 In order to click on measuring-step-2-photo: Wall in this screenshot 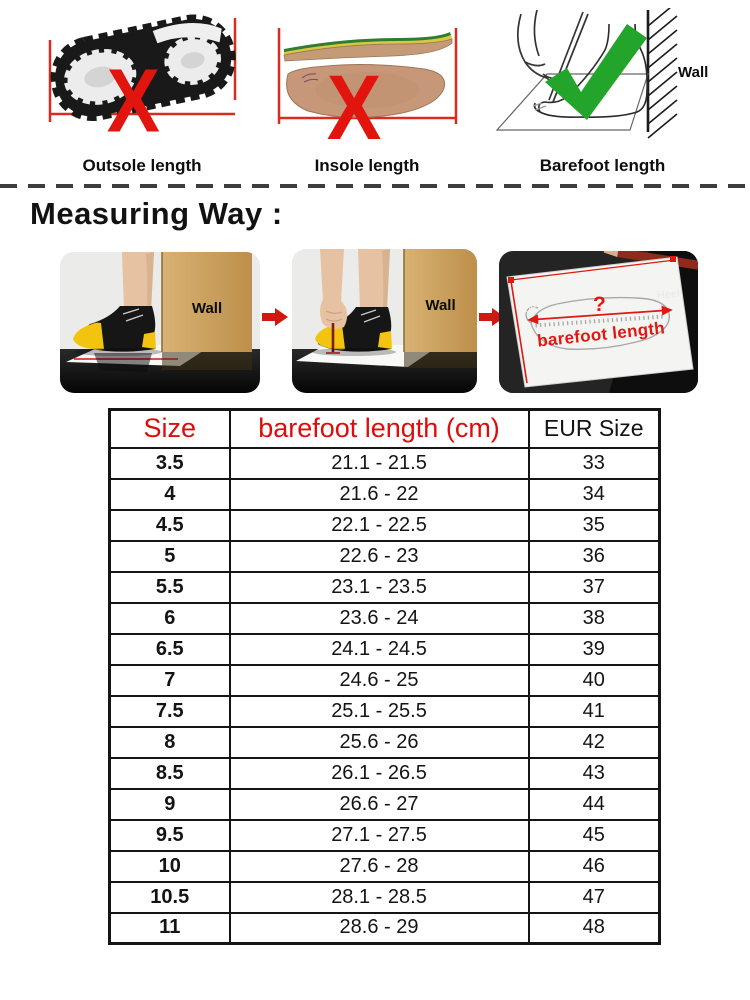, I will do `click(384, 321)`.